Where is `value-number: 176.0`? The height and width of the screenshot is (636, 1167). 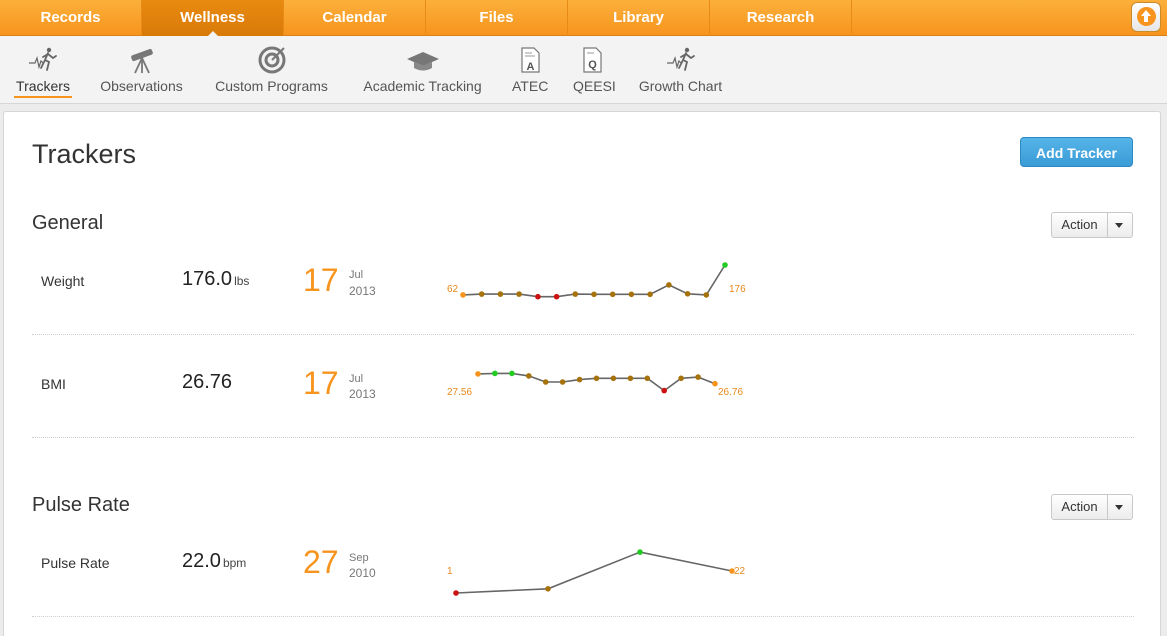 value-number: 176.0 is located at coordinates (207, 279).